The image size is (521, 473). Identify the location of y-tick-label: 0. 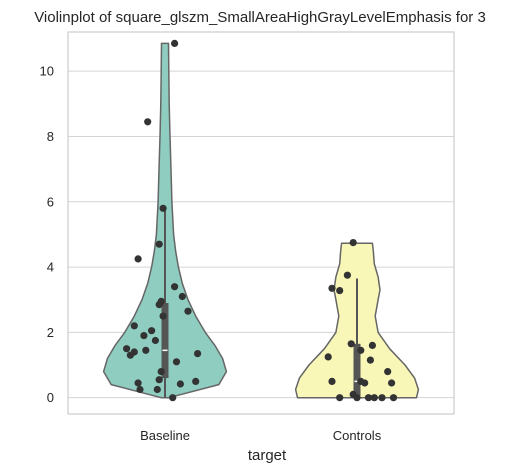
(50, 397).